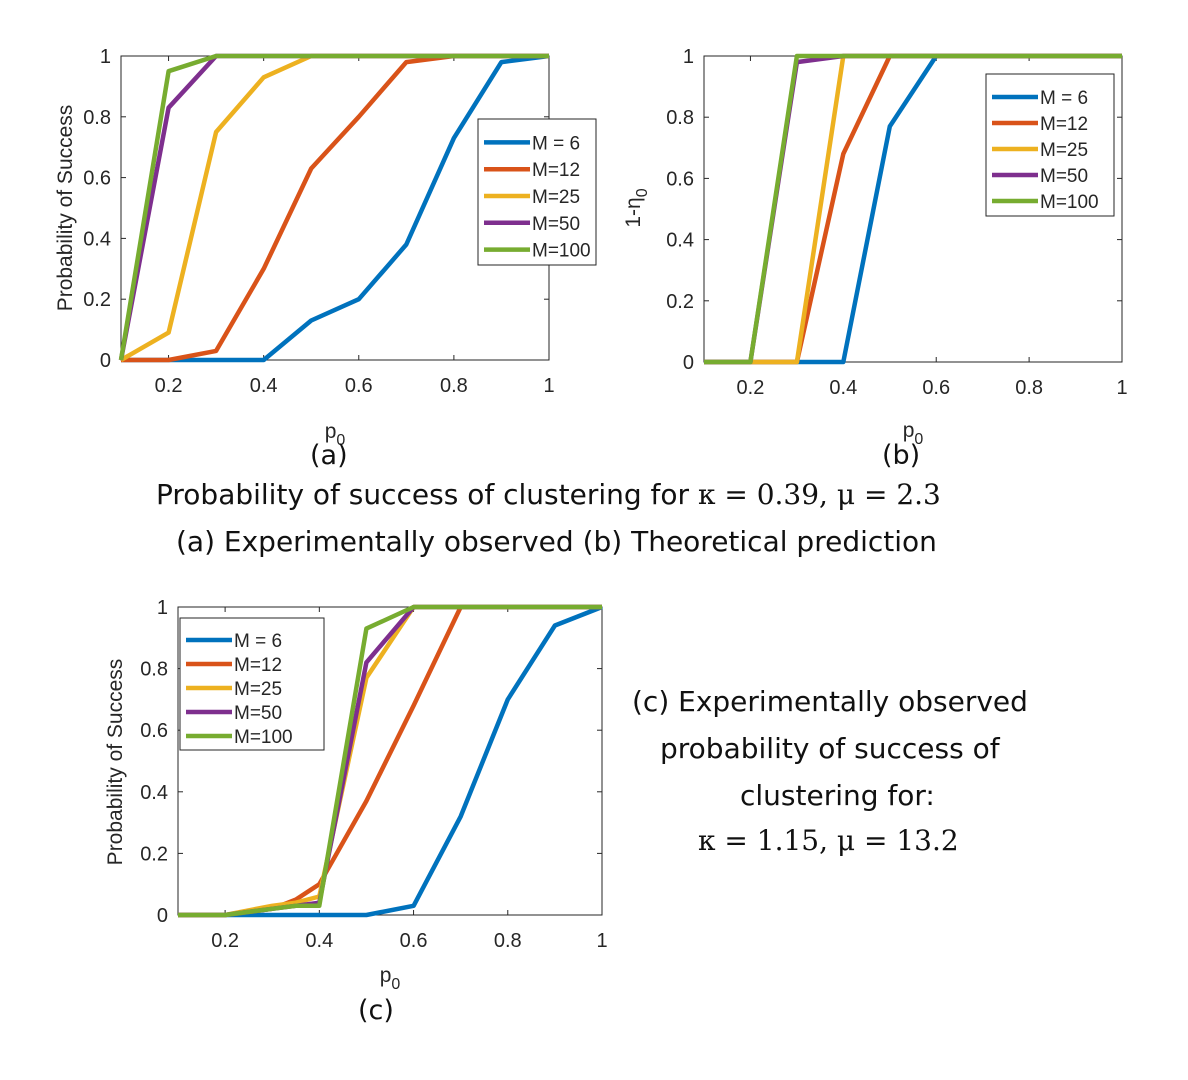 The image size is (1188, 1080). I want to click on panel-label-a: (a), so click(329, 455).